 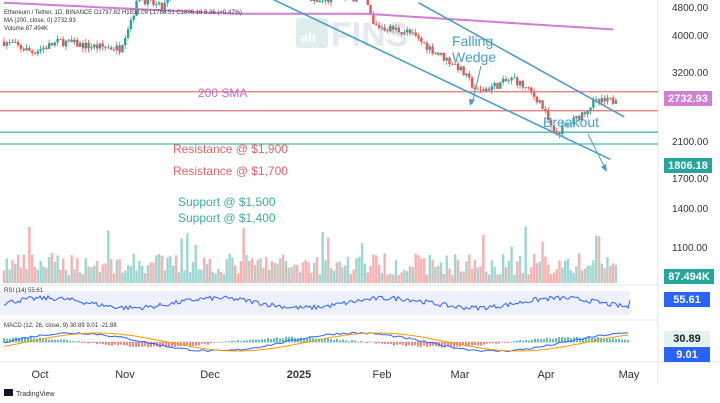 What do you see at coordinates (690, 248) in the screenshot?
I see `tick-label: 1100.00` at bounding box center [690, 248].